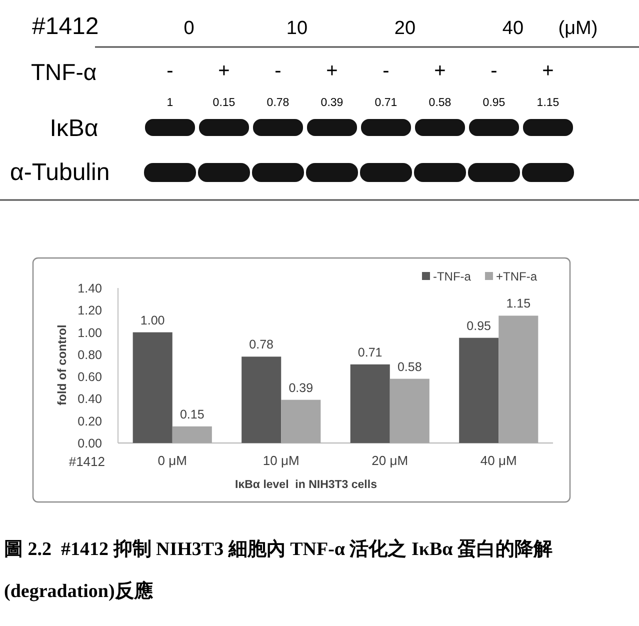  Describe the element at coordinates (90, 421) in the screenshot. I see `y-tick-label: 0.20` at that location.